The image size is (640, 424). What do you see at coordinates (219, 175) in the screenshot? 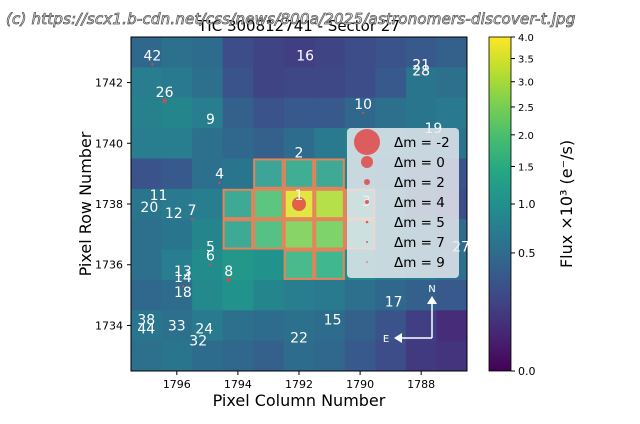
I see `source-label: 4` at bounding box center [219, 175].